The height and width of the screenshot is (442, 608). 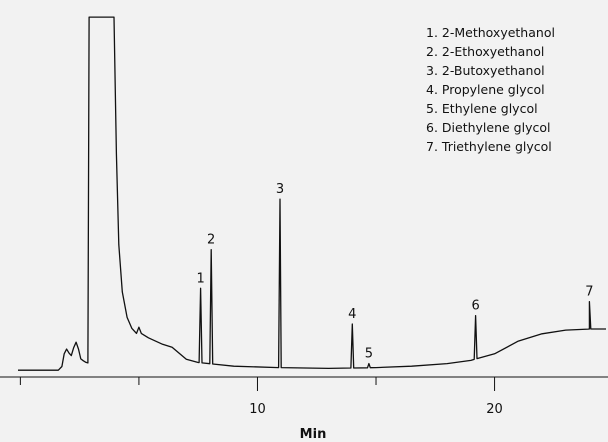 I want to click on peak-label-7: 7, so click(x=589, y=292).